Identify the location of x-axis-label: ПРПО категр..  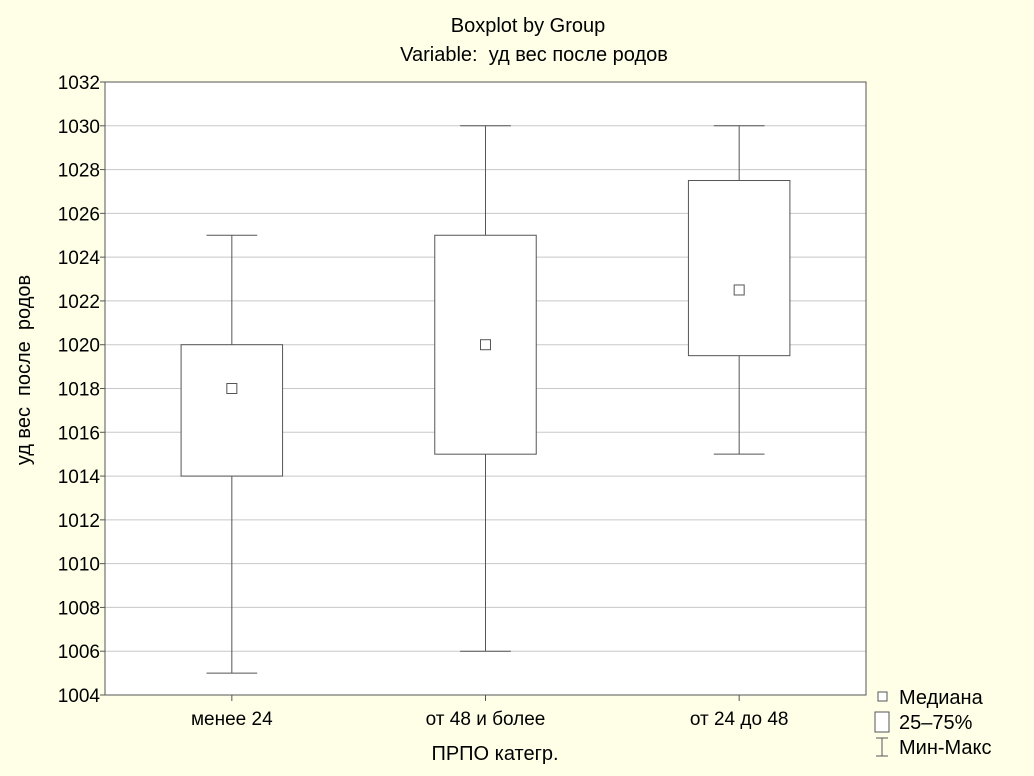
(494, 754).